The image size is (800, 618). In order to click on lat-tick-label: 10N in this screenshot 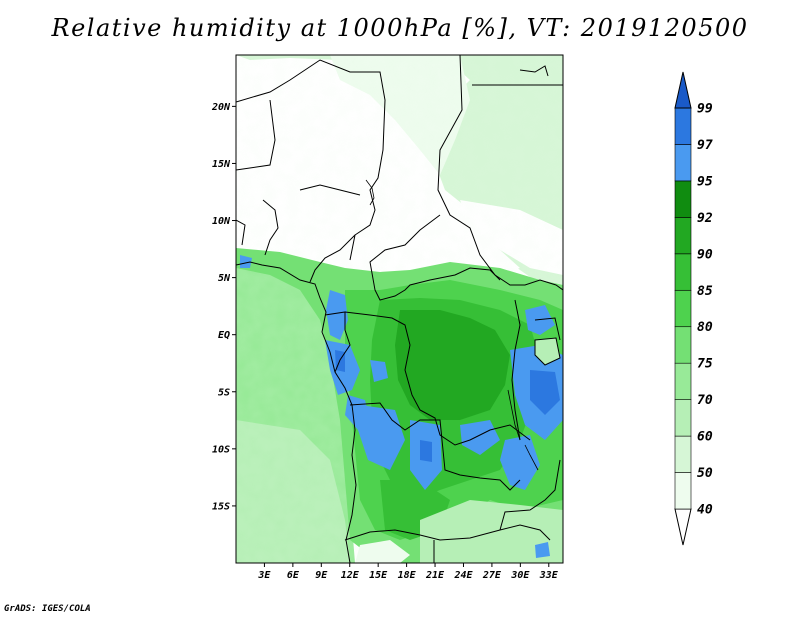, I will do `click(221, 221)`.